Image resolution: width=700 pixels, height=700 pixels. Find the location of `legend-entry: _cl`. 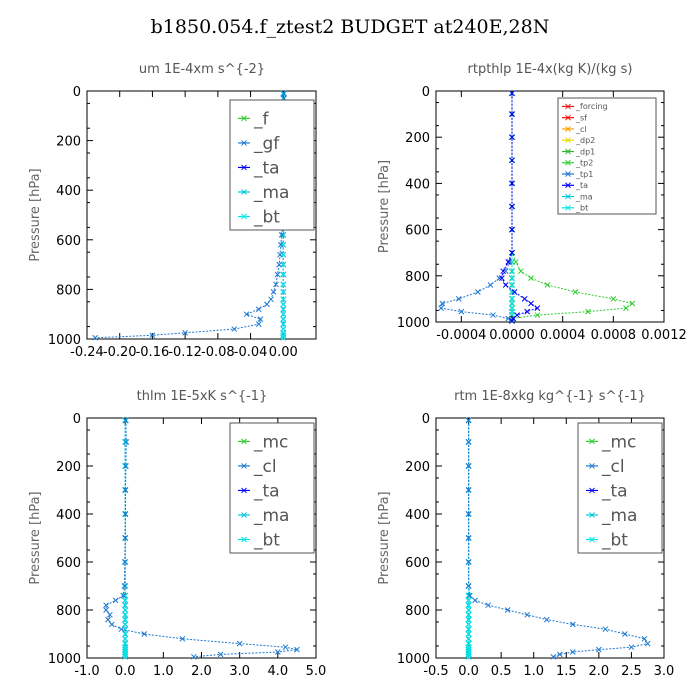

legend-entry: _cl is located at coordinates (265, 467).